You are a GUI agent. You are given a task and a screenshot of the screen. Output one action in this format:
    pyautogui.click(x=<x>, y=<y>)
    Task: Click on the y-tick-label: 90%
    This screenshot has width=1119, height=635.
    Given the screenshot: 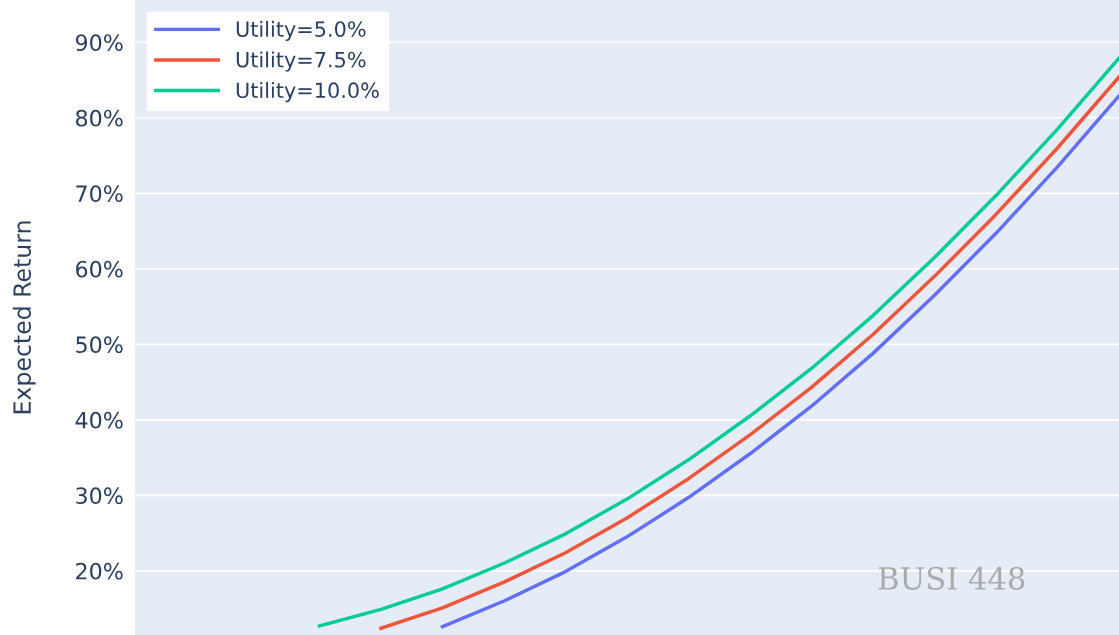 What is the action you would take?
    pyautogui.click(x=99, y=43)
    